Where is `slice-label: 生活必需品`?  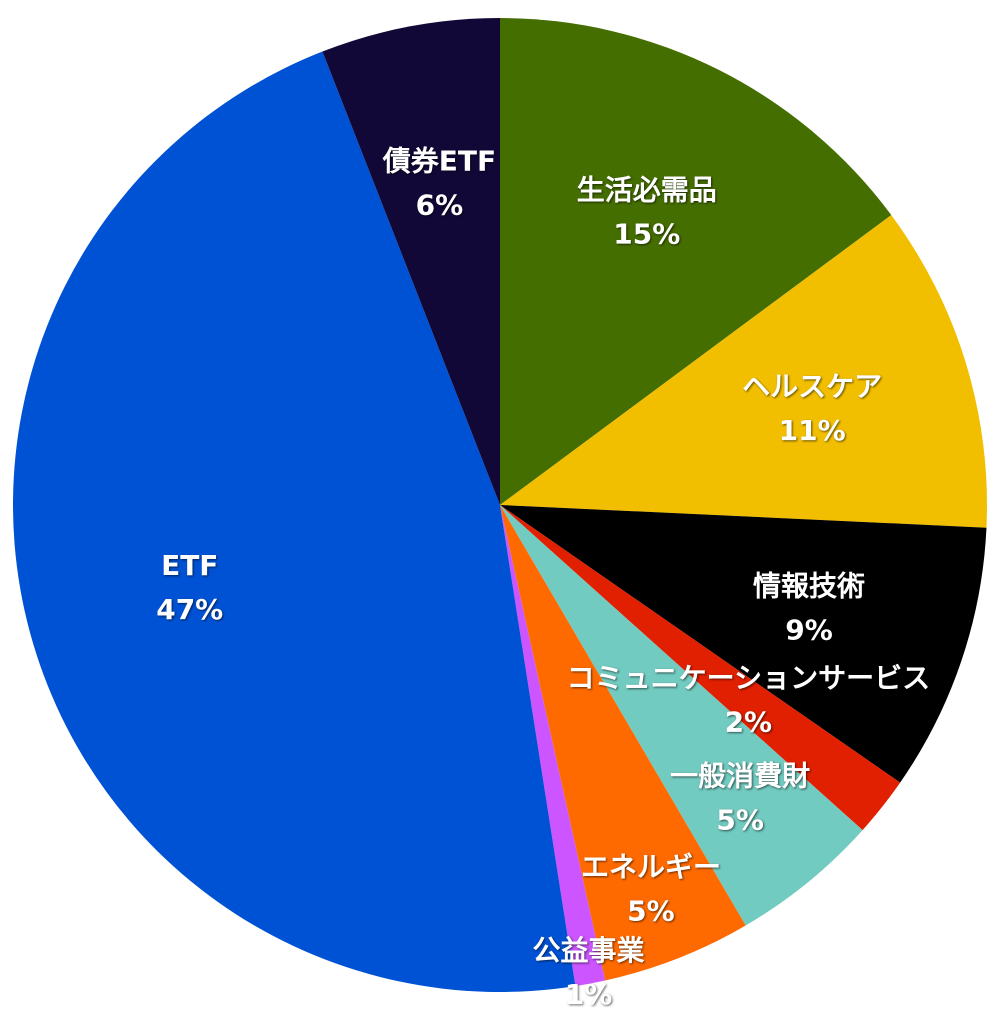
slice-label: 生活必需品 is located at coordinates (647, 190).